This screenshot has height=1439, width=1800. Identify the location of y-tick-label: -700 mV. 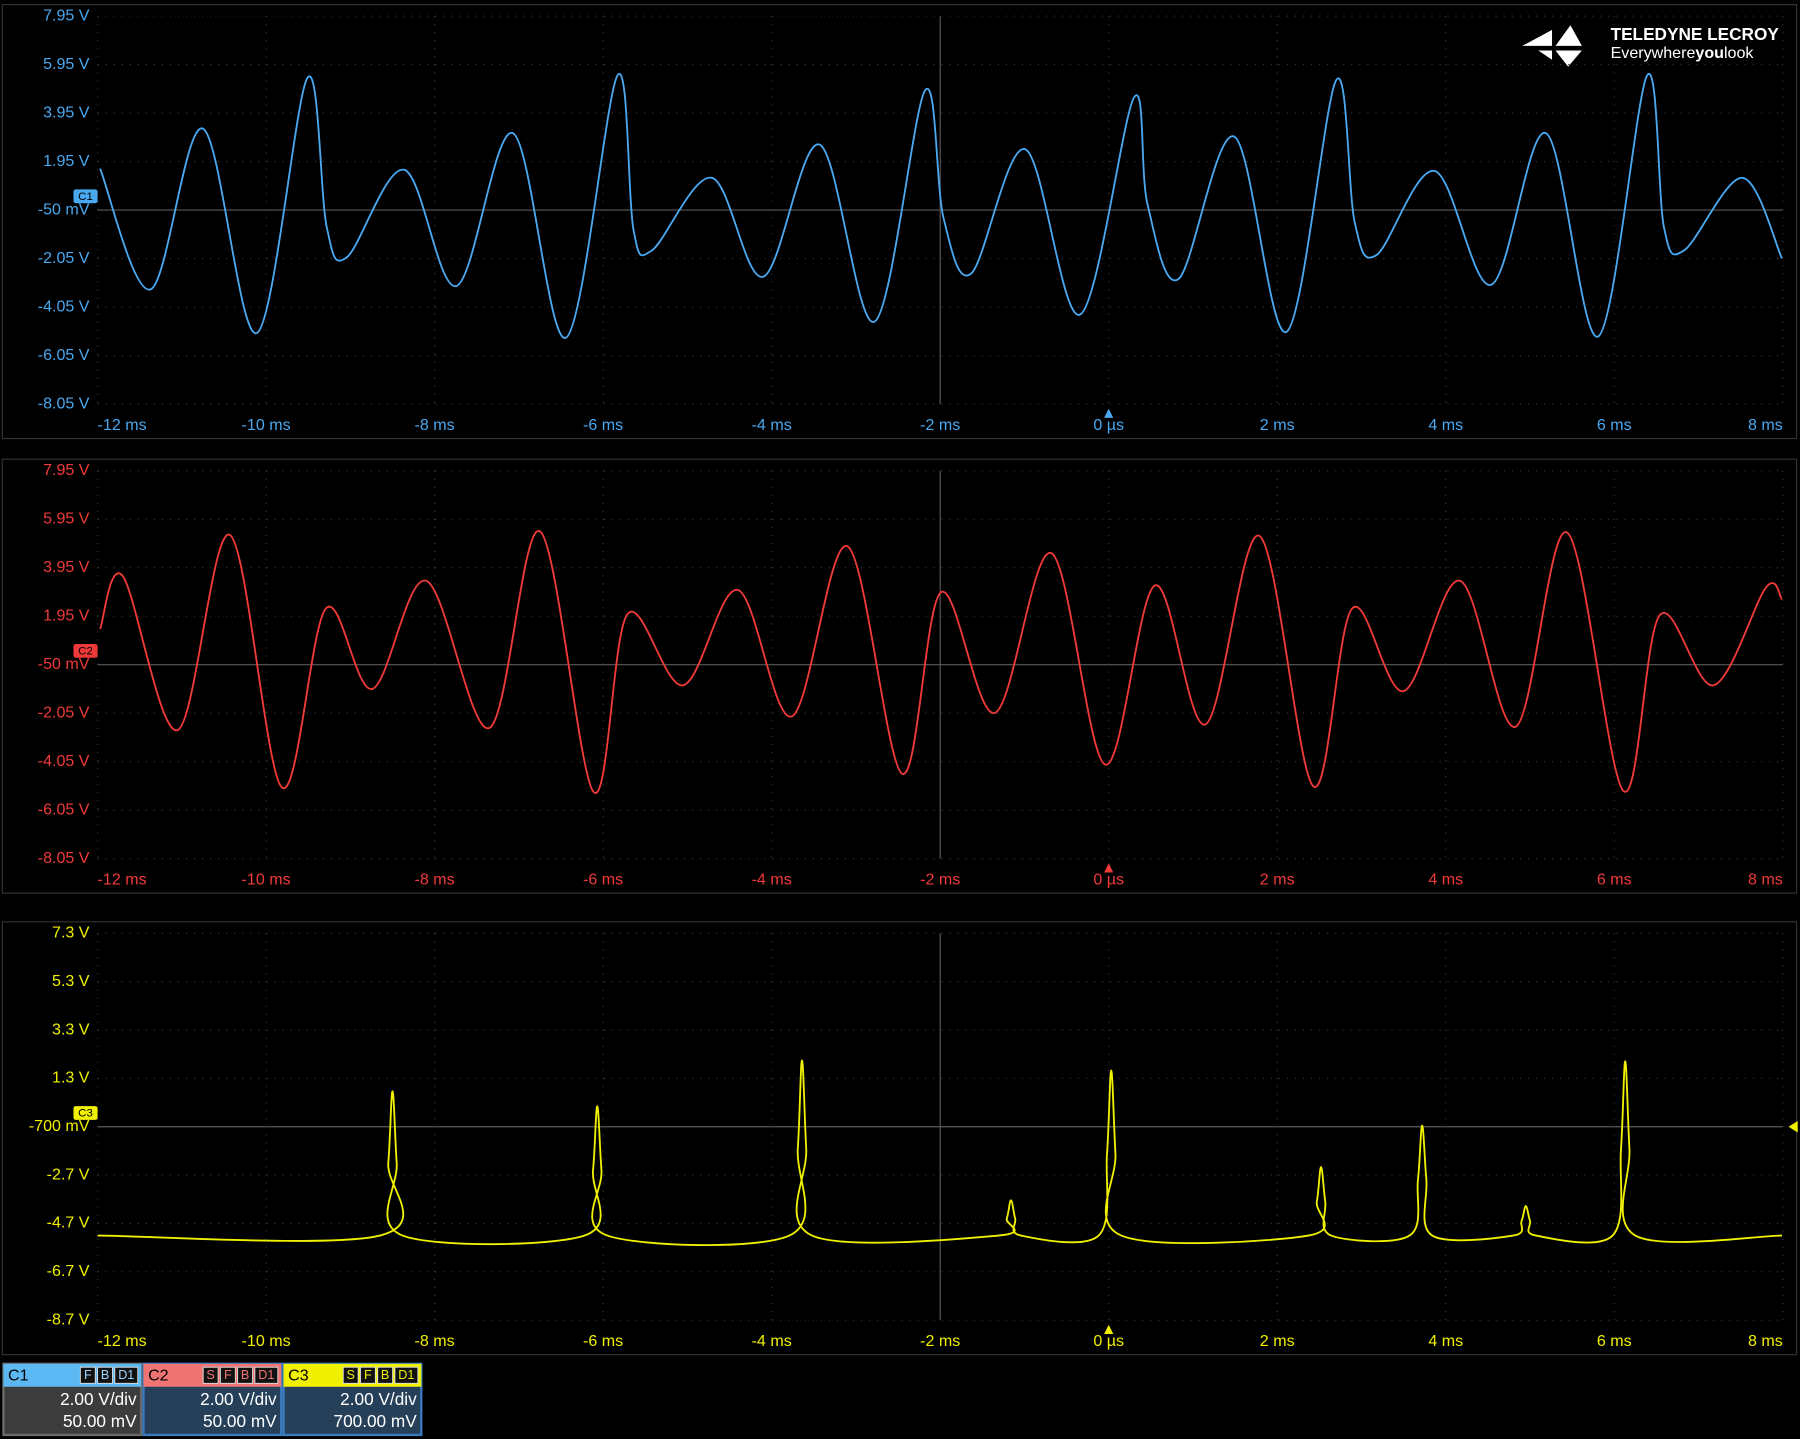
(59, 1126).